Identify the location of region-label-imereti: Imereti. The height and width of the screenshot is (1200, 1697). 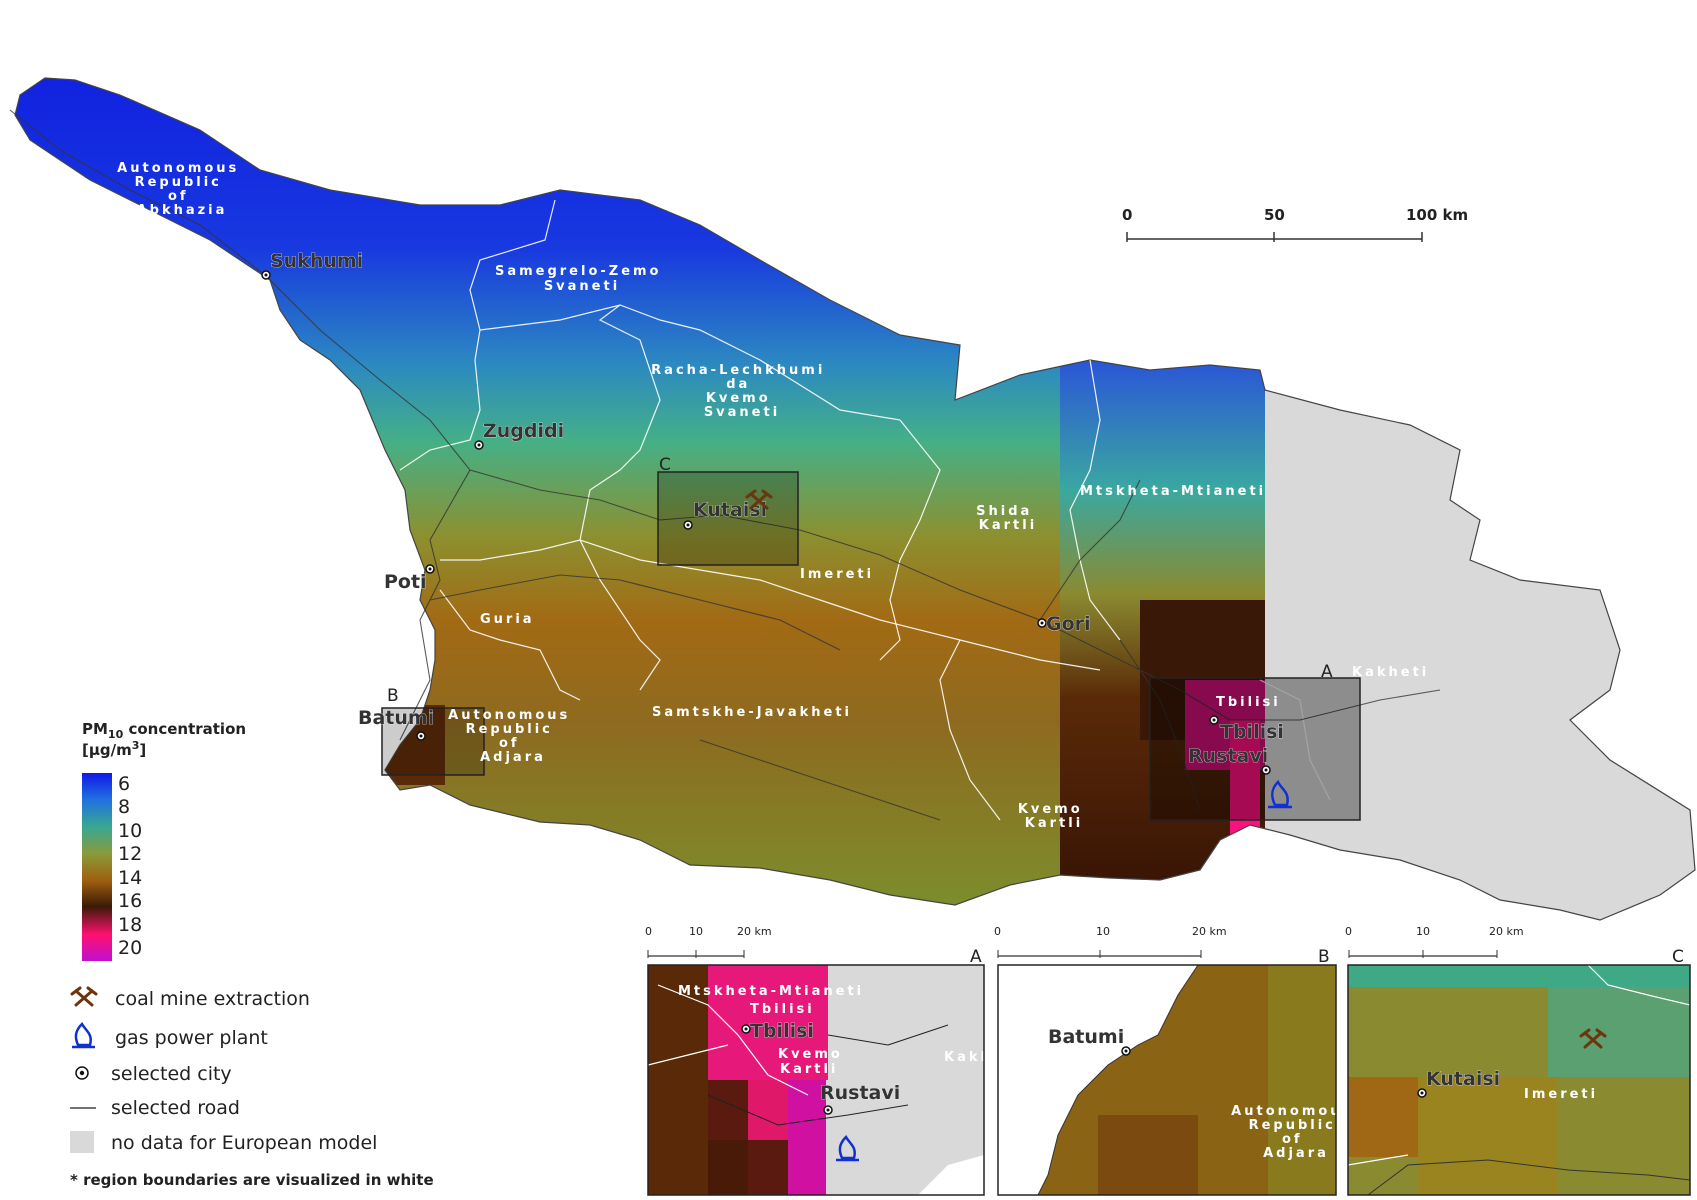
(837, 574).